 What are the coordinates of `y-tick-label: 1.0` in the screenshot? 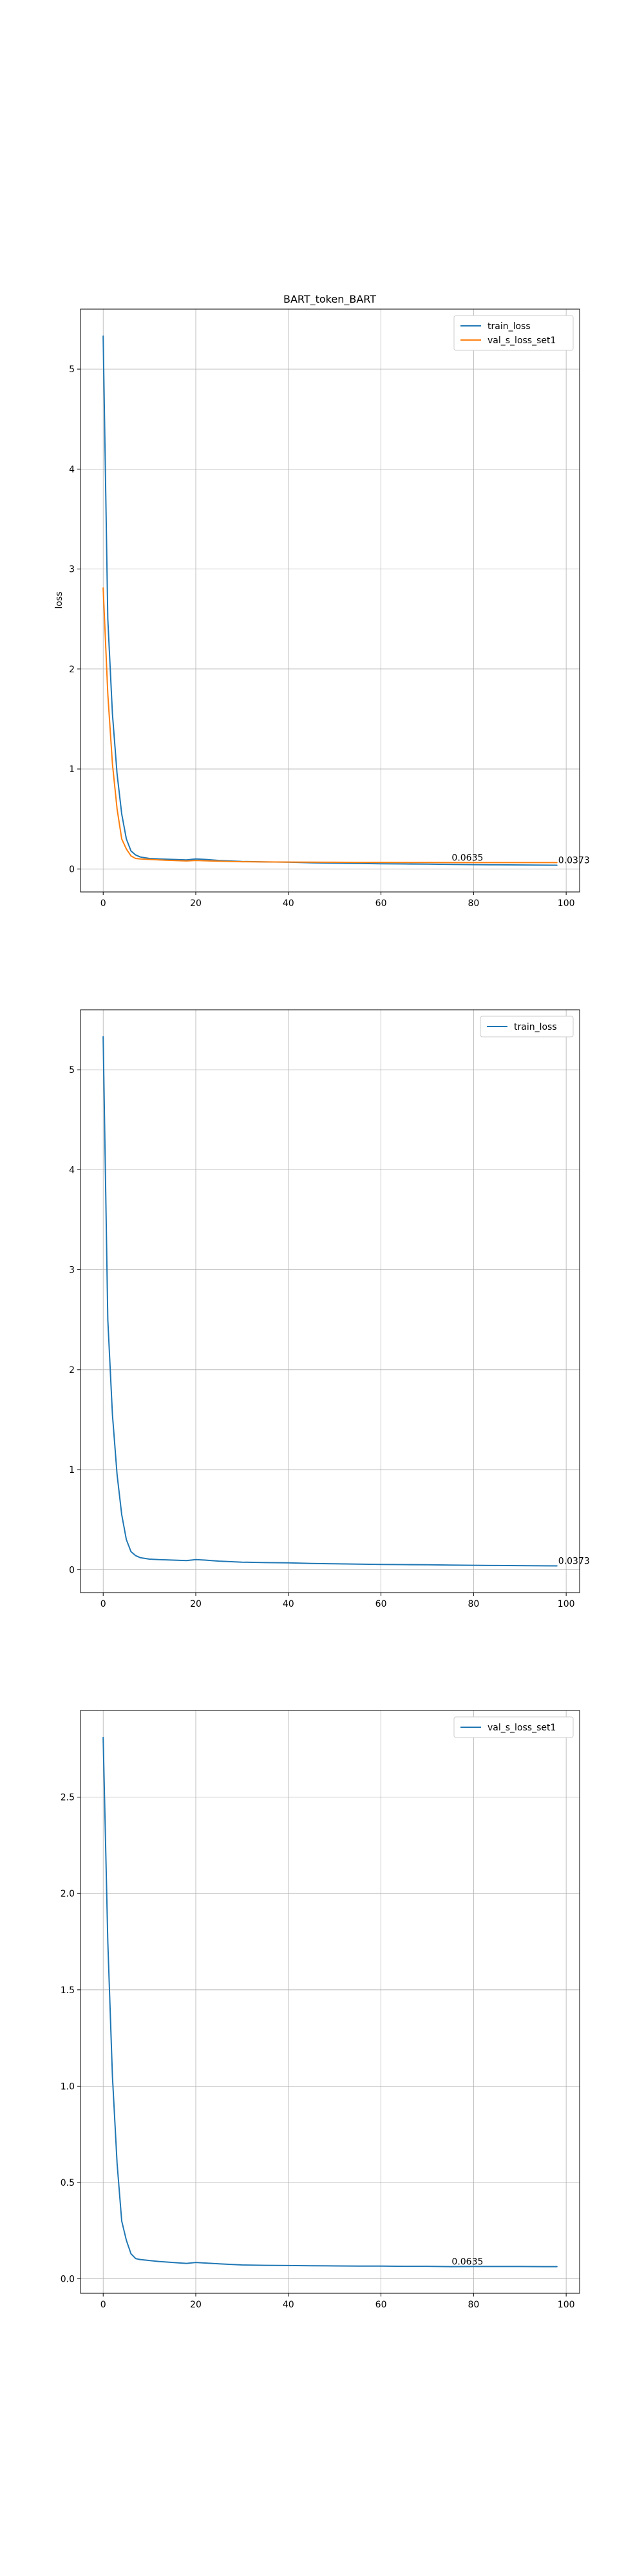 It's located at (68, 2086).